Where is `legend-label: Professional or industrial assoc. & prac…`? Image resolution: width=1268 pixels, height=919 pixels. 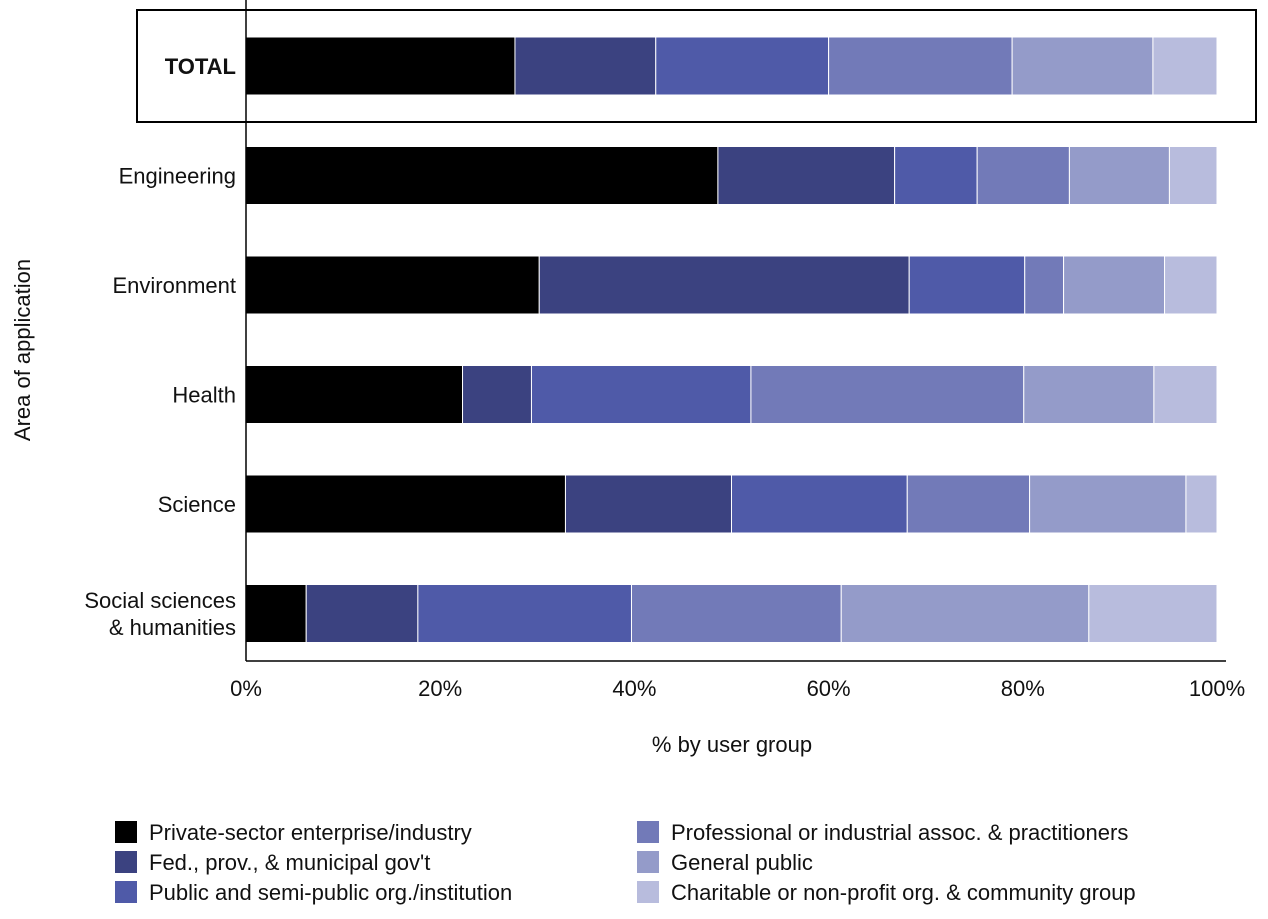 legend-label: Professional or industrial assoc. & prac… is located at coordinates (899, 832).